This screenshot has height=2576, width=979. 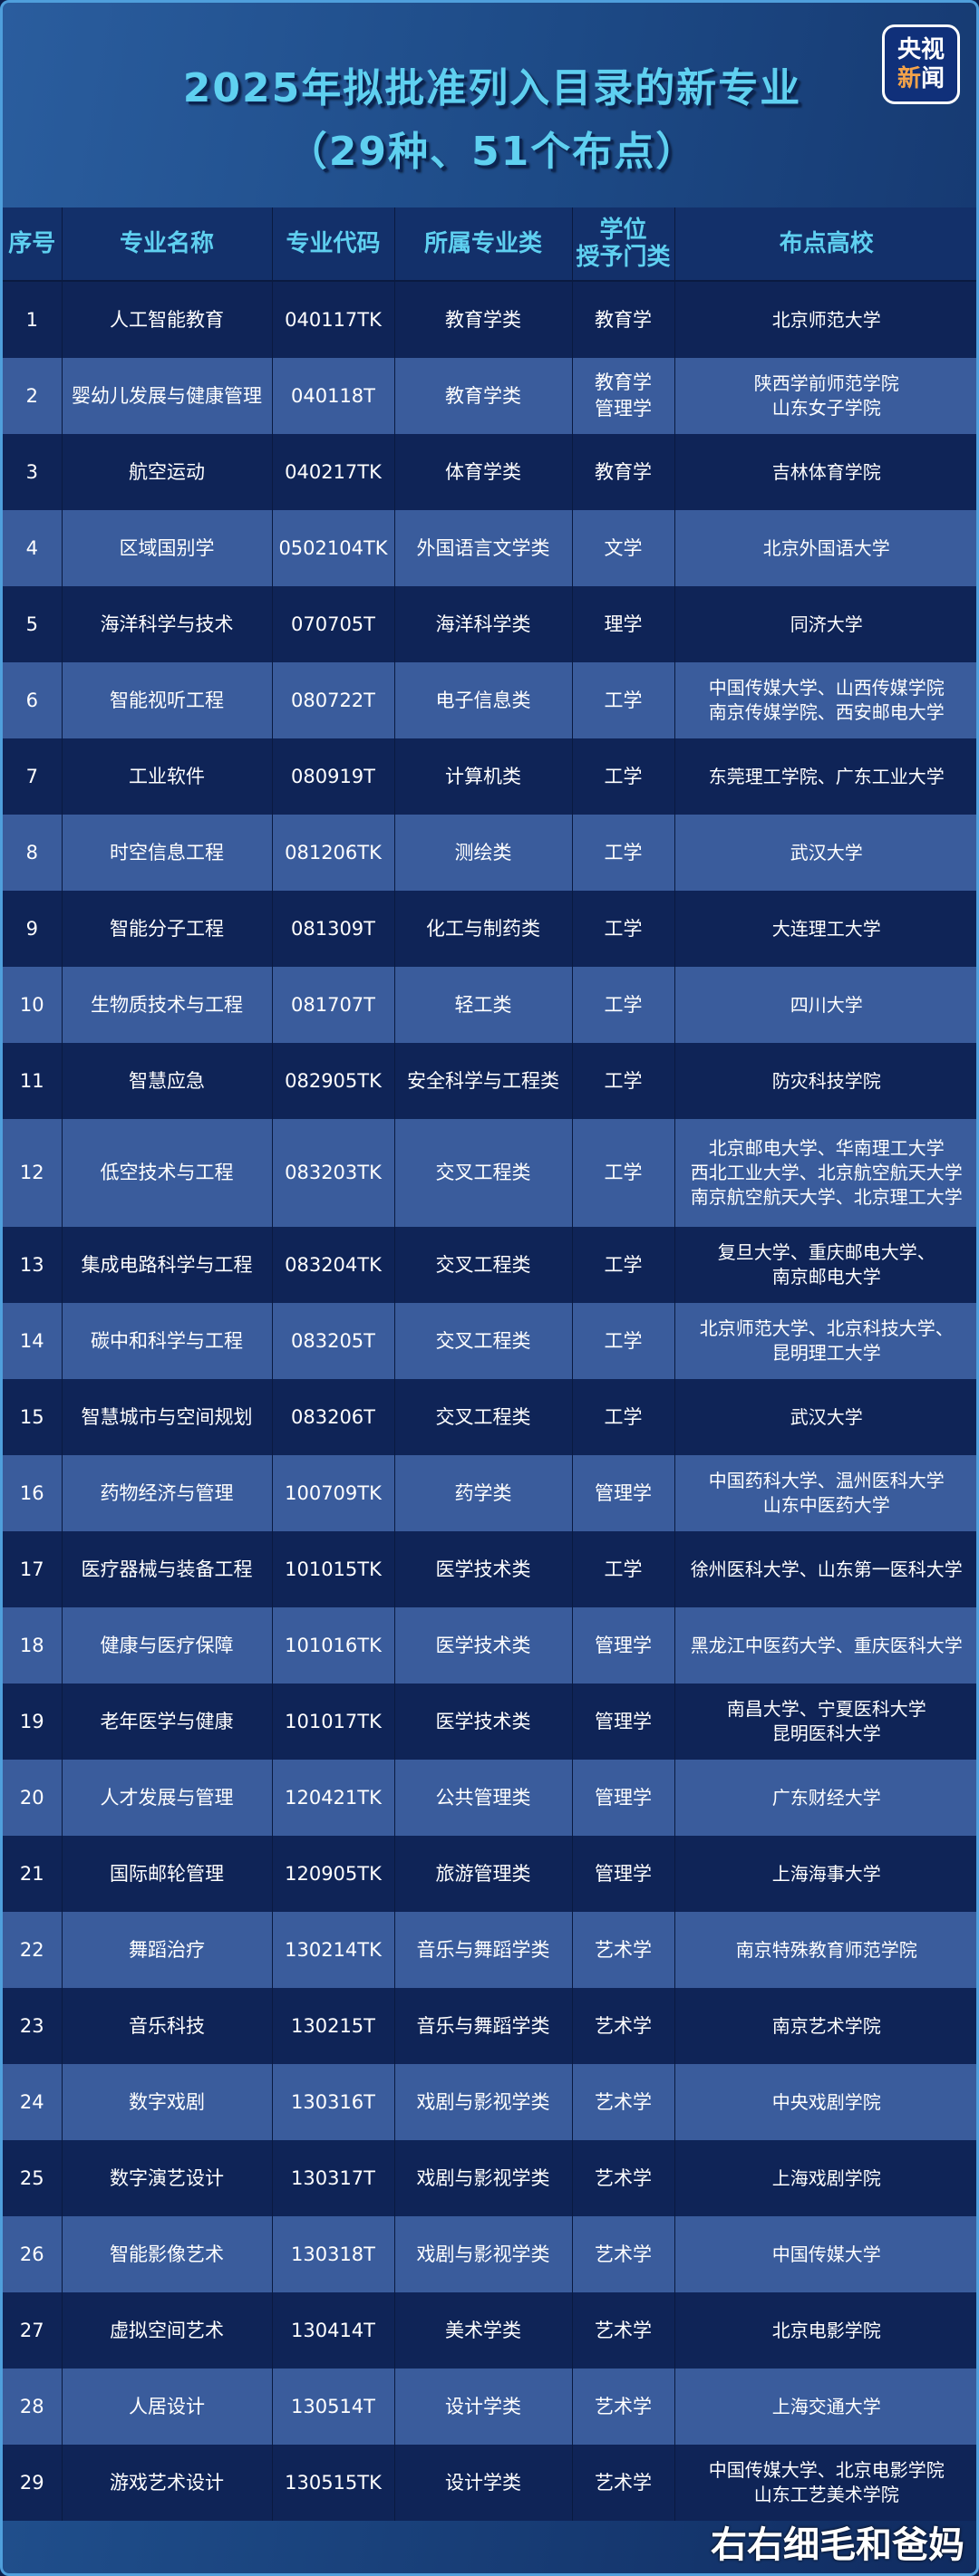 I want to click on cell-name: 智慧应急, so click(x=167, y=1081).